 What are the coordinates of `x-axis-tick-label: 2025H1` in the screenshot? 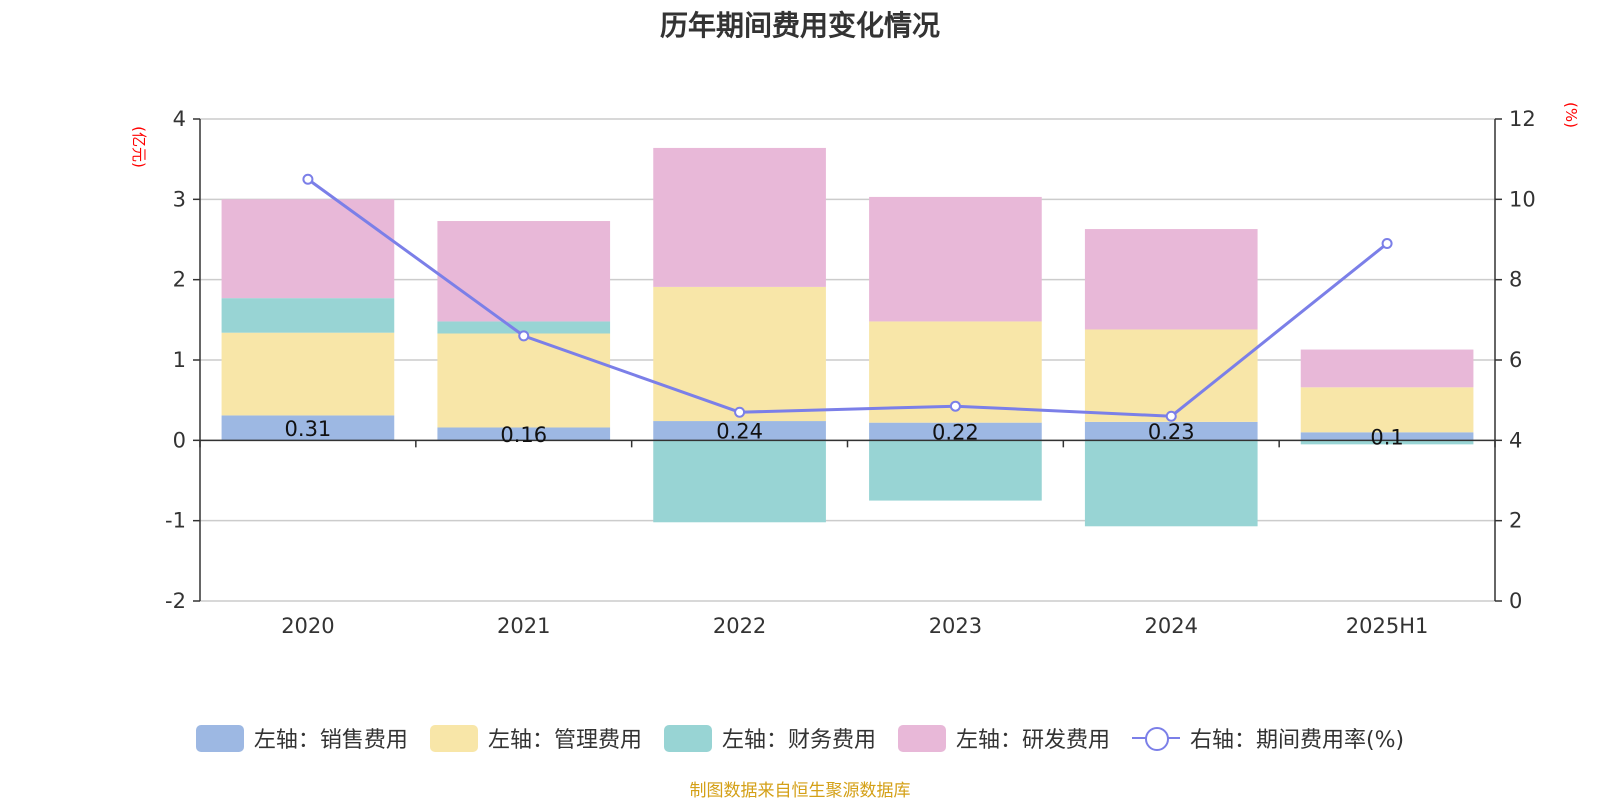 It's located at (1387, 626).